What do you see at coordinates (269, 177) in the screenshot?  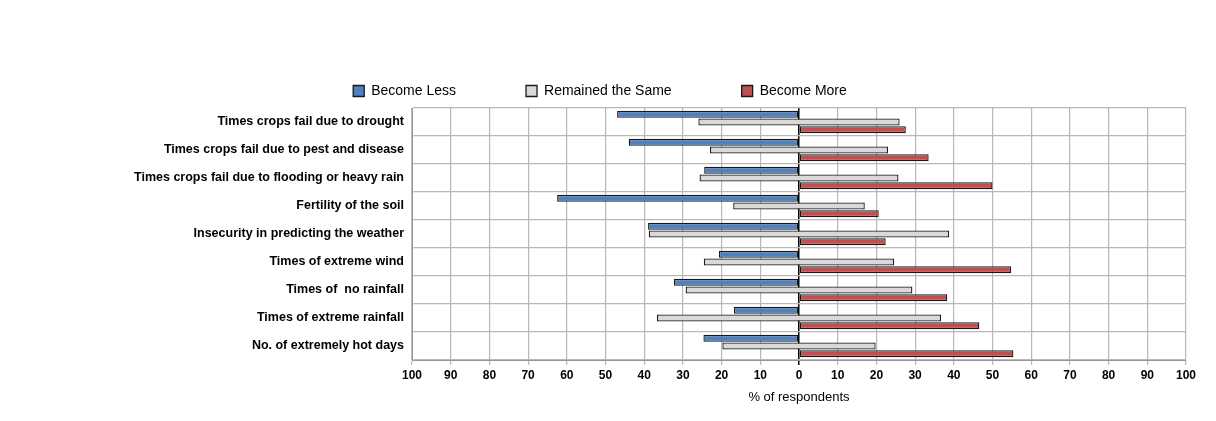 I see `y-tick-label: Times crops fail due to flooding or heavy rain` at bounding box center [269, 177].